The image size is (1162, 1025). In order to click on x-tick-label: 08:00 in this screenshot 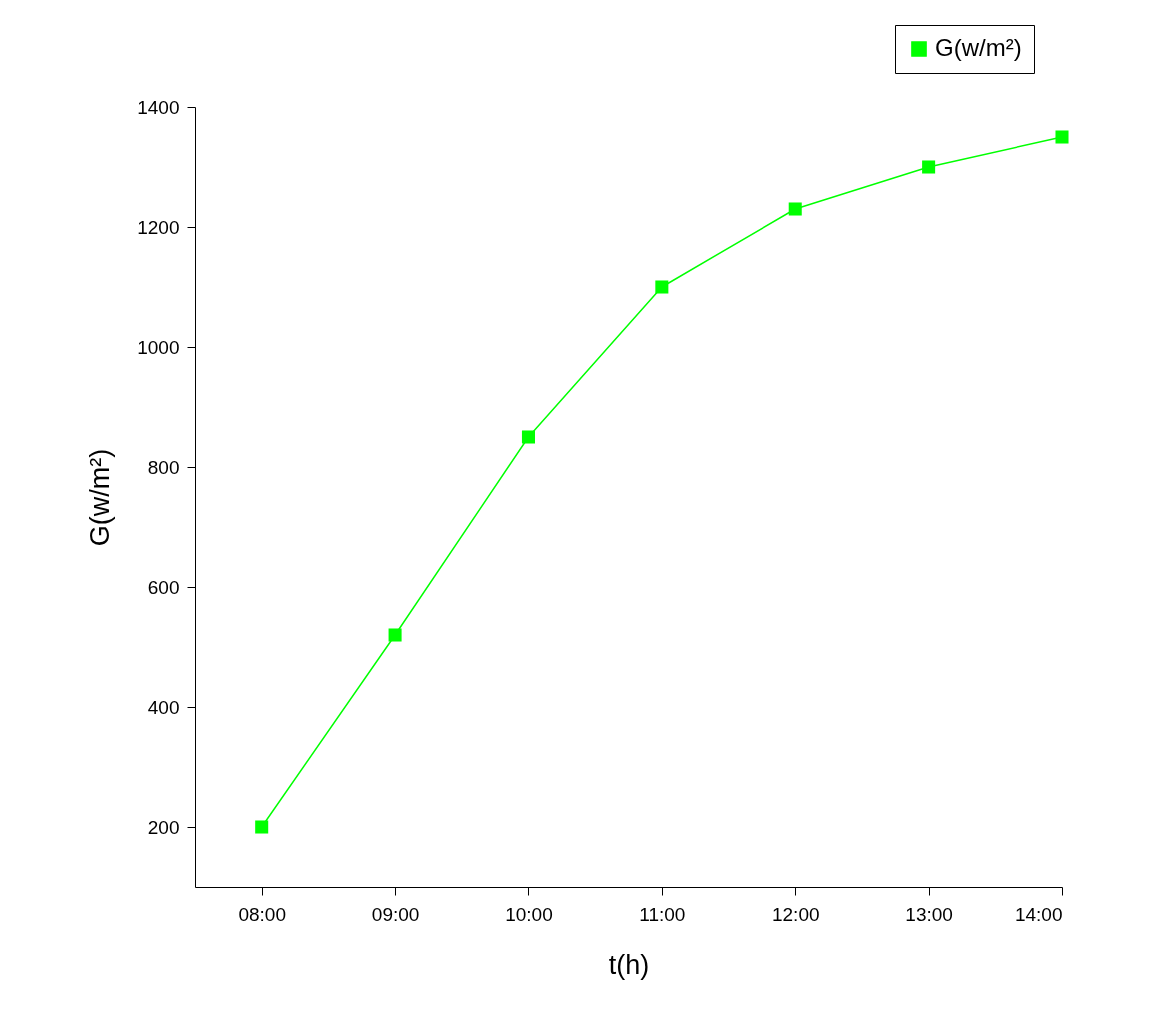, I will do `click(262, 914)`.